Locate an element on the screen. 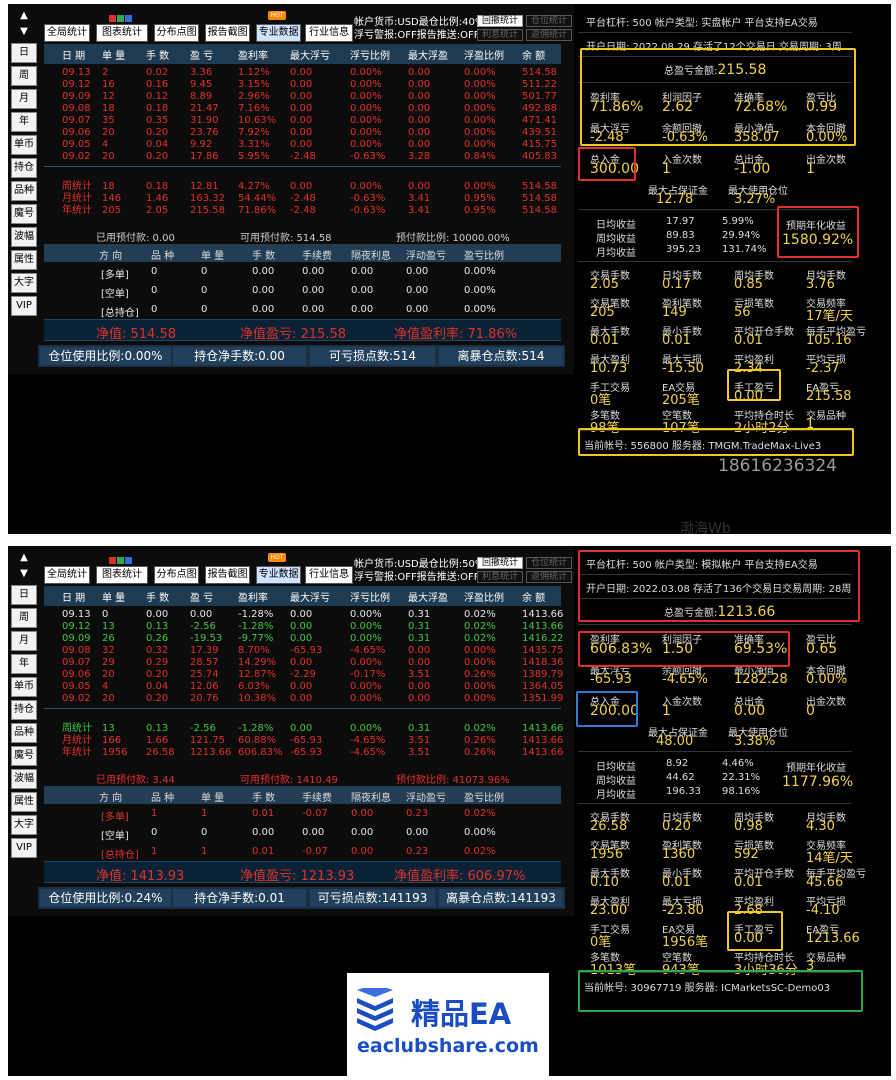 The image size is (896, 1080). cell: 0.01 is located at coordinates (263, 813).